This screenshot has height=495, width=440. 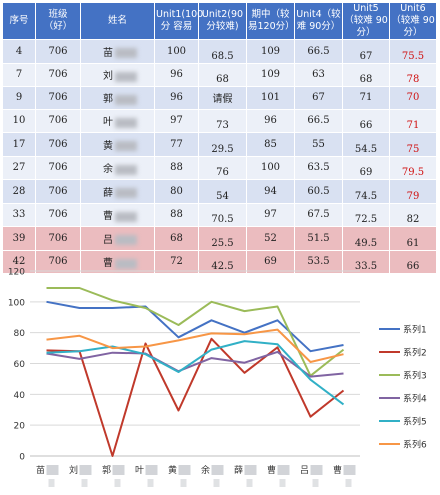 I want to click on x-tick-label: 刘, so click(x=73, y=470).